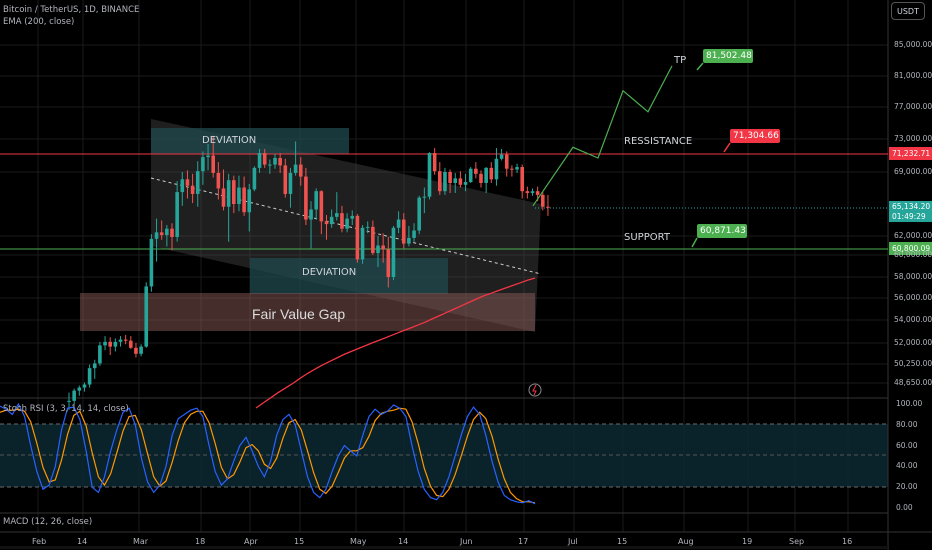  What do you see at coordinates (48, 522) in the screenshot?
I see `macd-title: MACD (12, 26, close)` at bounding box center [48, 522].